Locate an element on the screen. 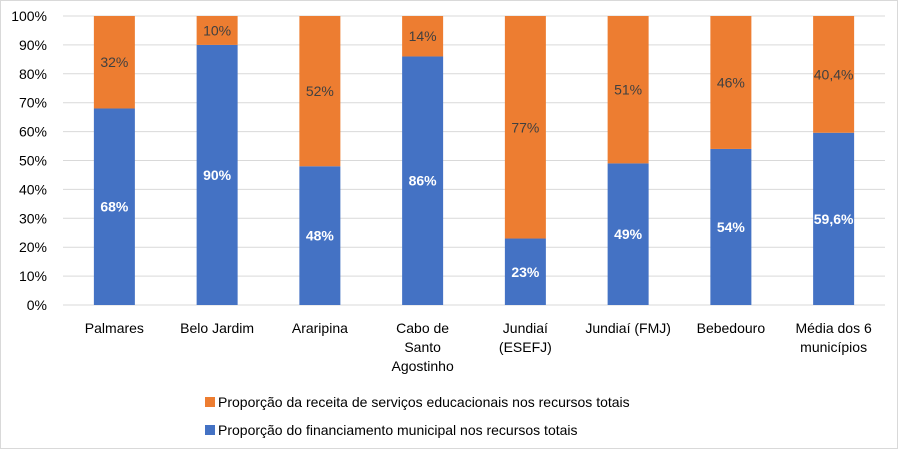  data-label: 23% is located at coordinates (525, 272).